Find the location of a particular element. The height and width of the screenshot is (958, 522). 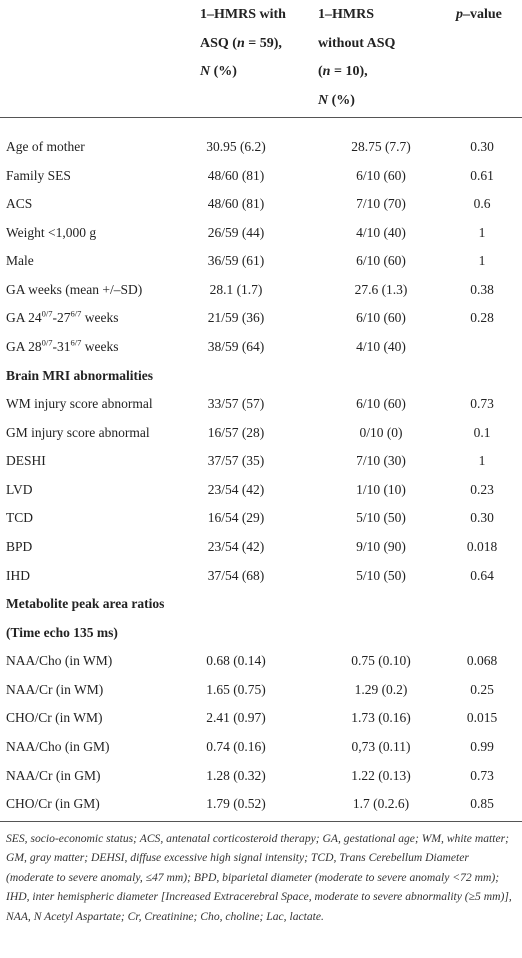

cell-value: 0.1 is located at coordinates (482, 432).